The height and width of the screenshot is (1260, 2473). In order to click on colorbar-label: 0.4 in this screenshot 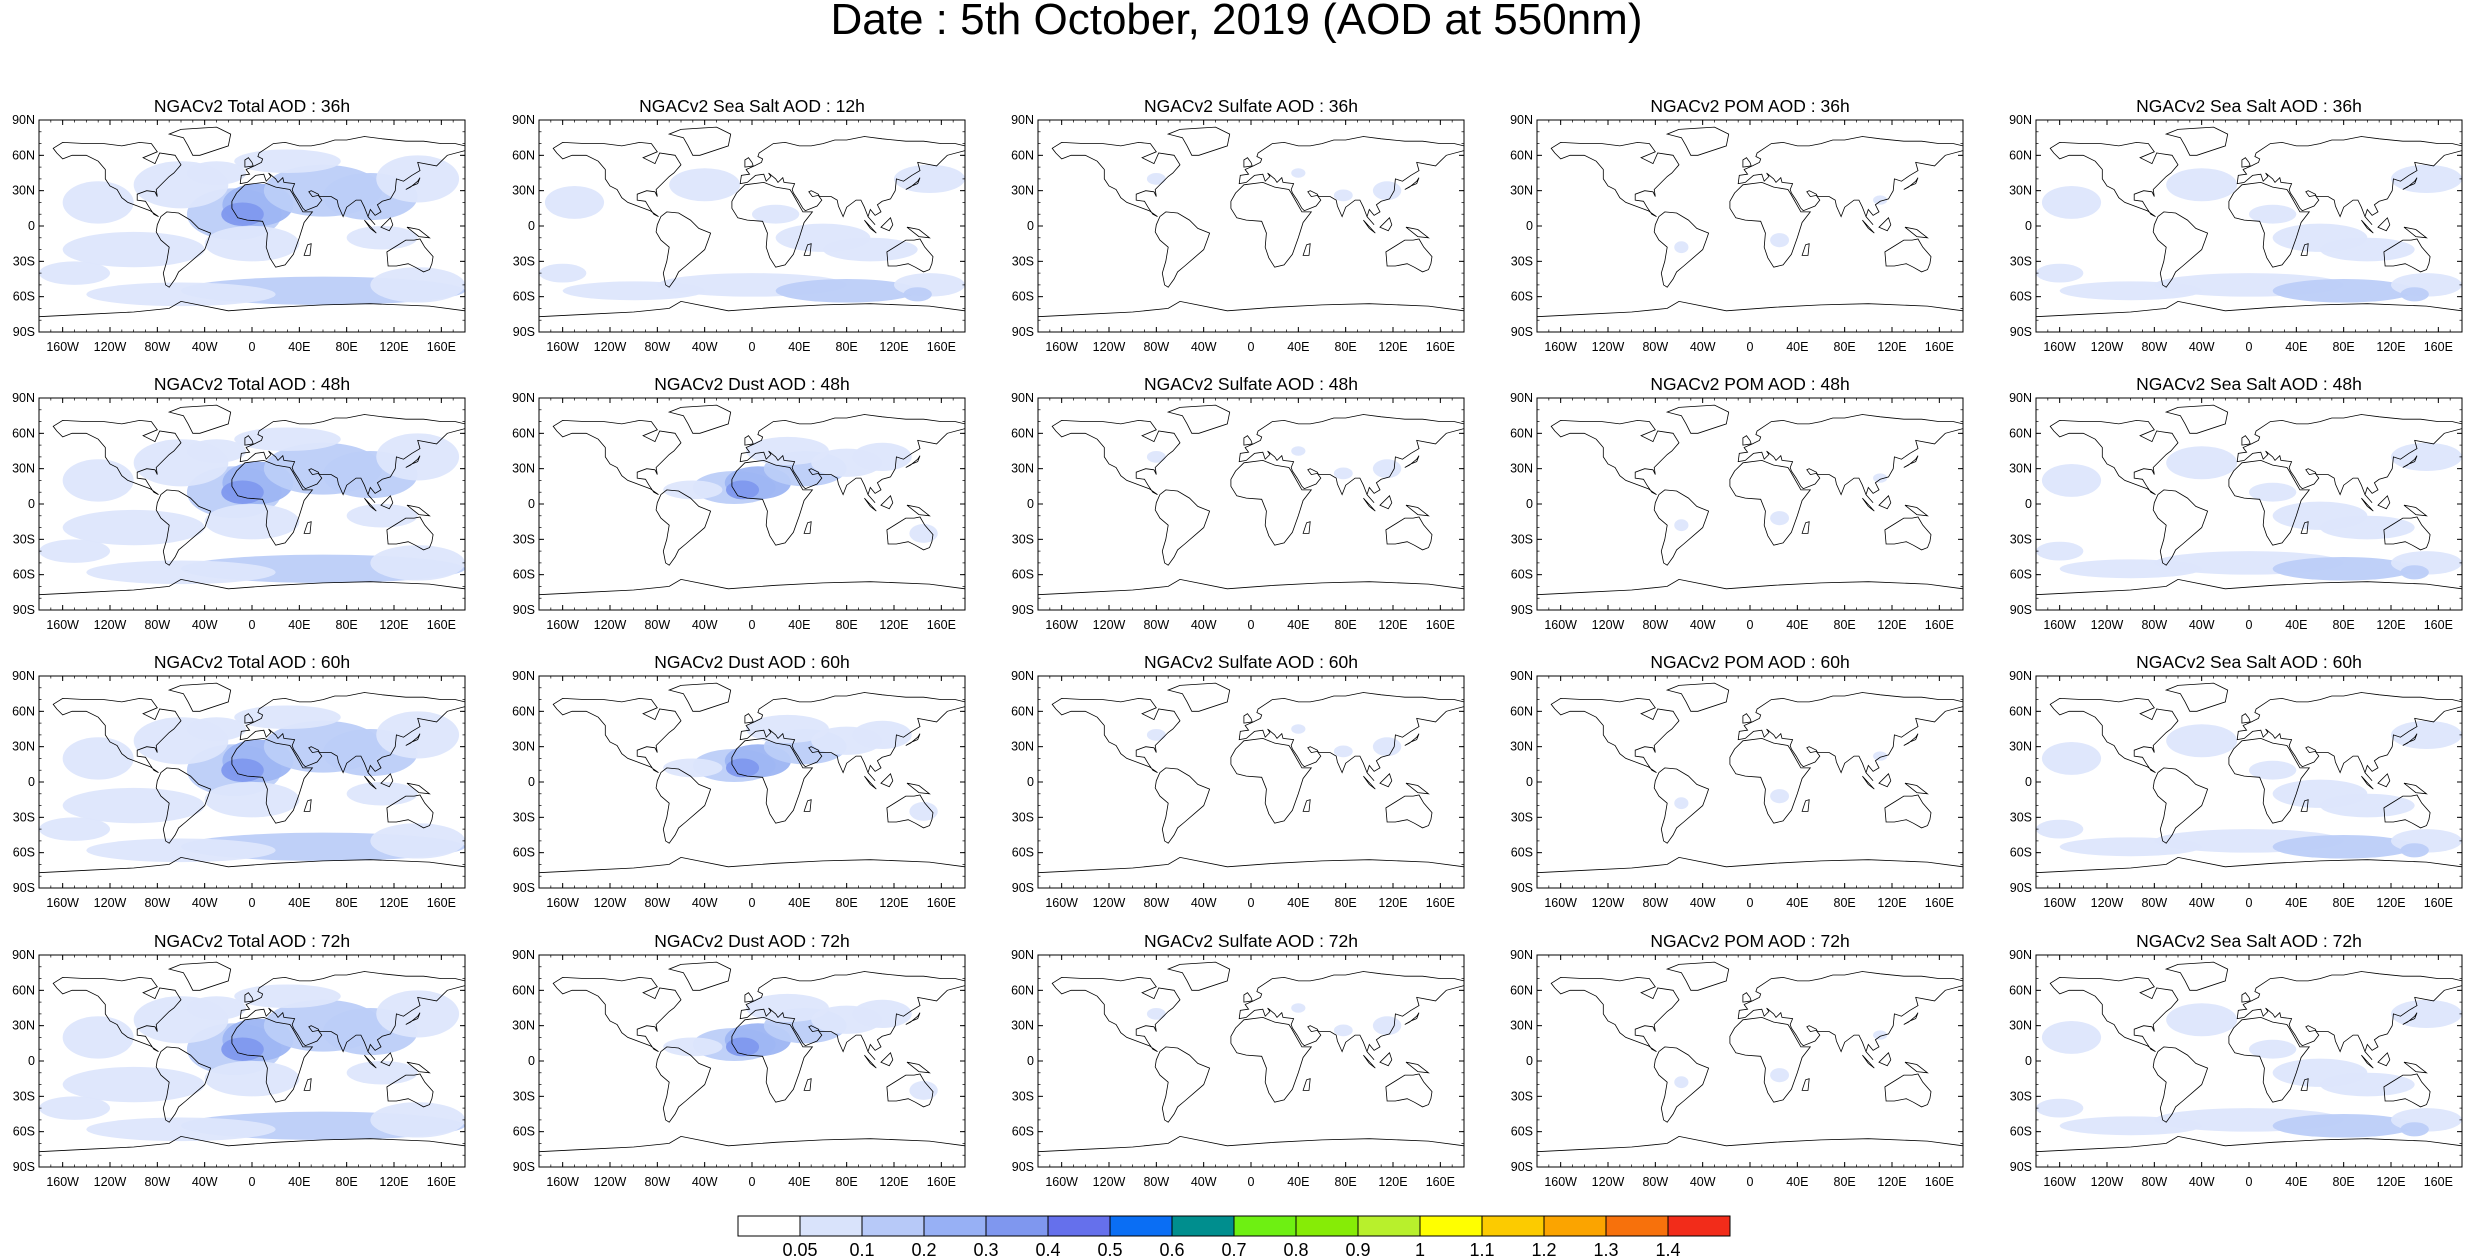, I will do `click(1047, 1250)`.